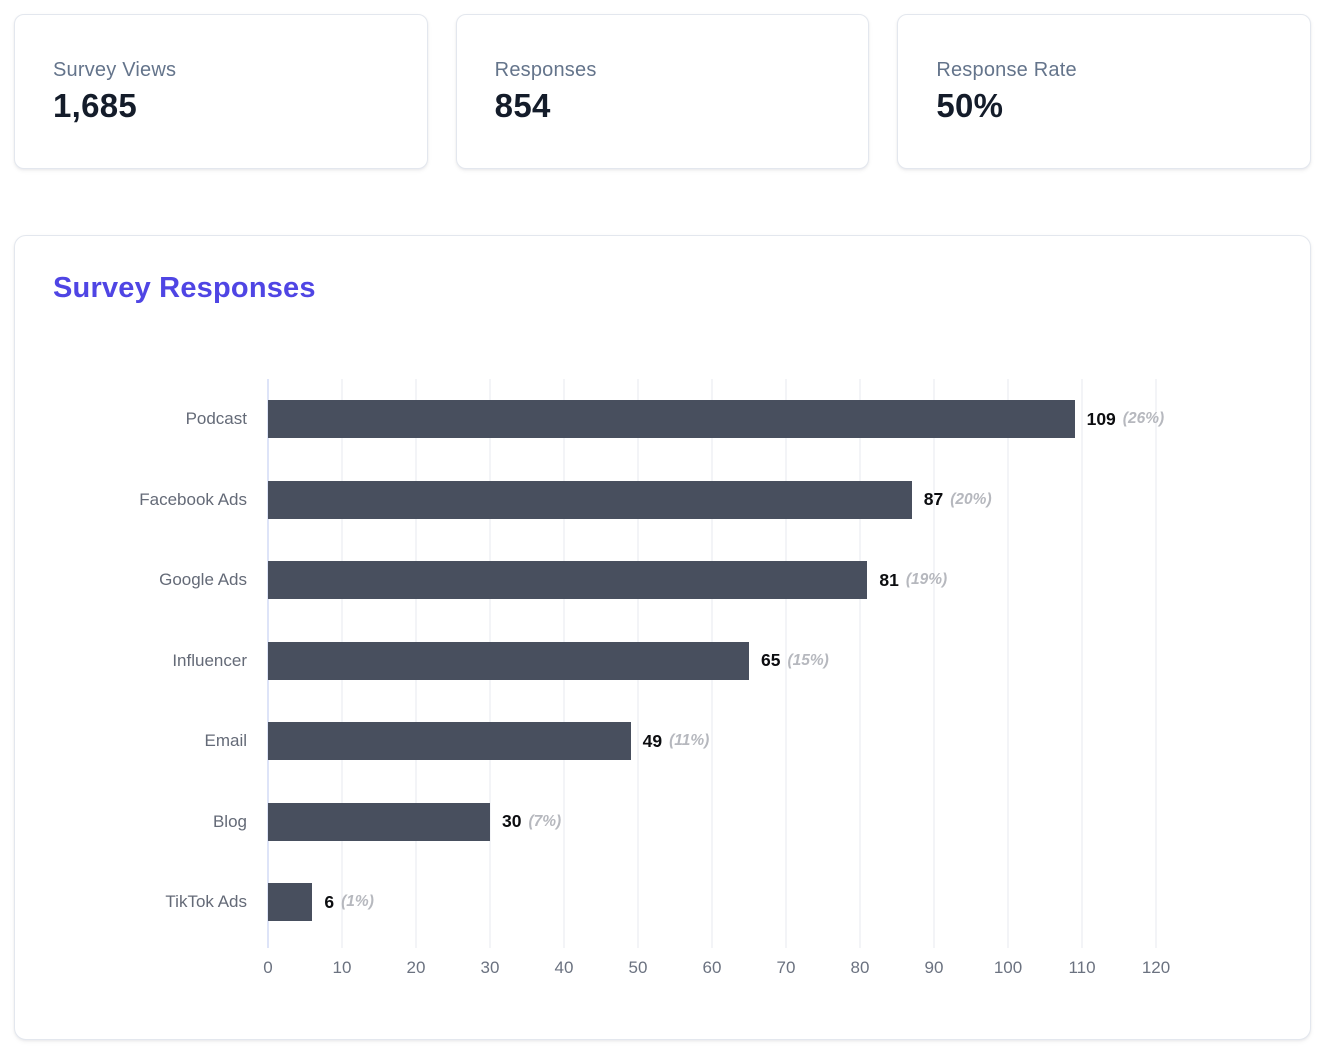 Image resolution: width=1325 pixels, height=1050 pixels. What do you see at coordinates (229, 821) in the screenshot?
I see `category-label: Blog` at bounding box center [229, 821].